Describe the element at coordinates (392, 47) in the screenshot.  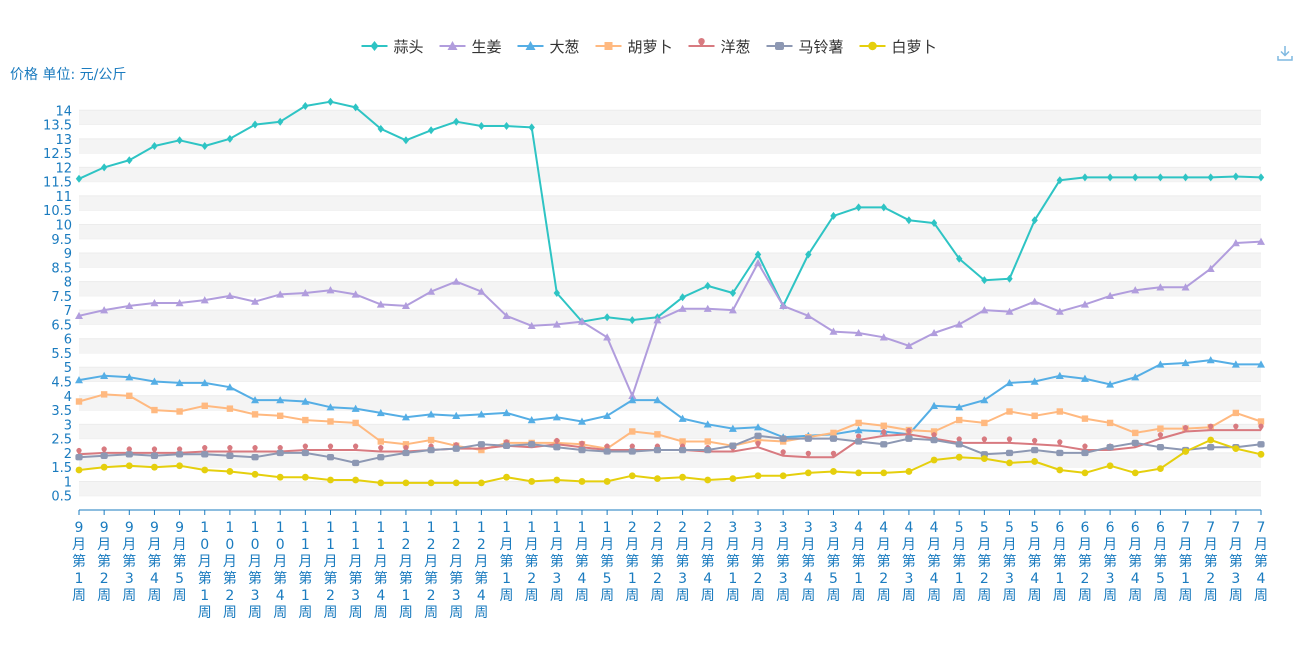
I see `legend-item-0: 蒜头` at that location.